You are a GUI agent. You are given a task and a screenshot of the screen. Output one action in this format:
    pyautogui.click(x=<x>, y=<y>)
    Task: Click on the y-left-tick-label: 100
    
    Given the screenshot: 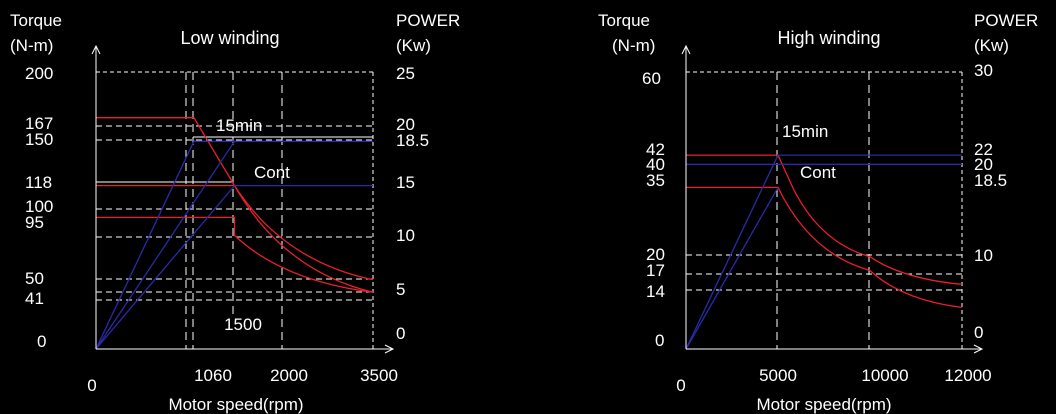 What is the action you would take?
    pyautogui.click(x=39, y=206)
    